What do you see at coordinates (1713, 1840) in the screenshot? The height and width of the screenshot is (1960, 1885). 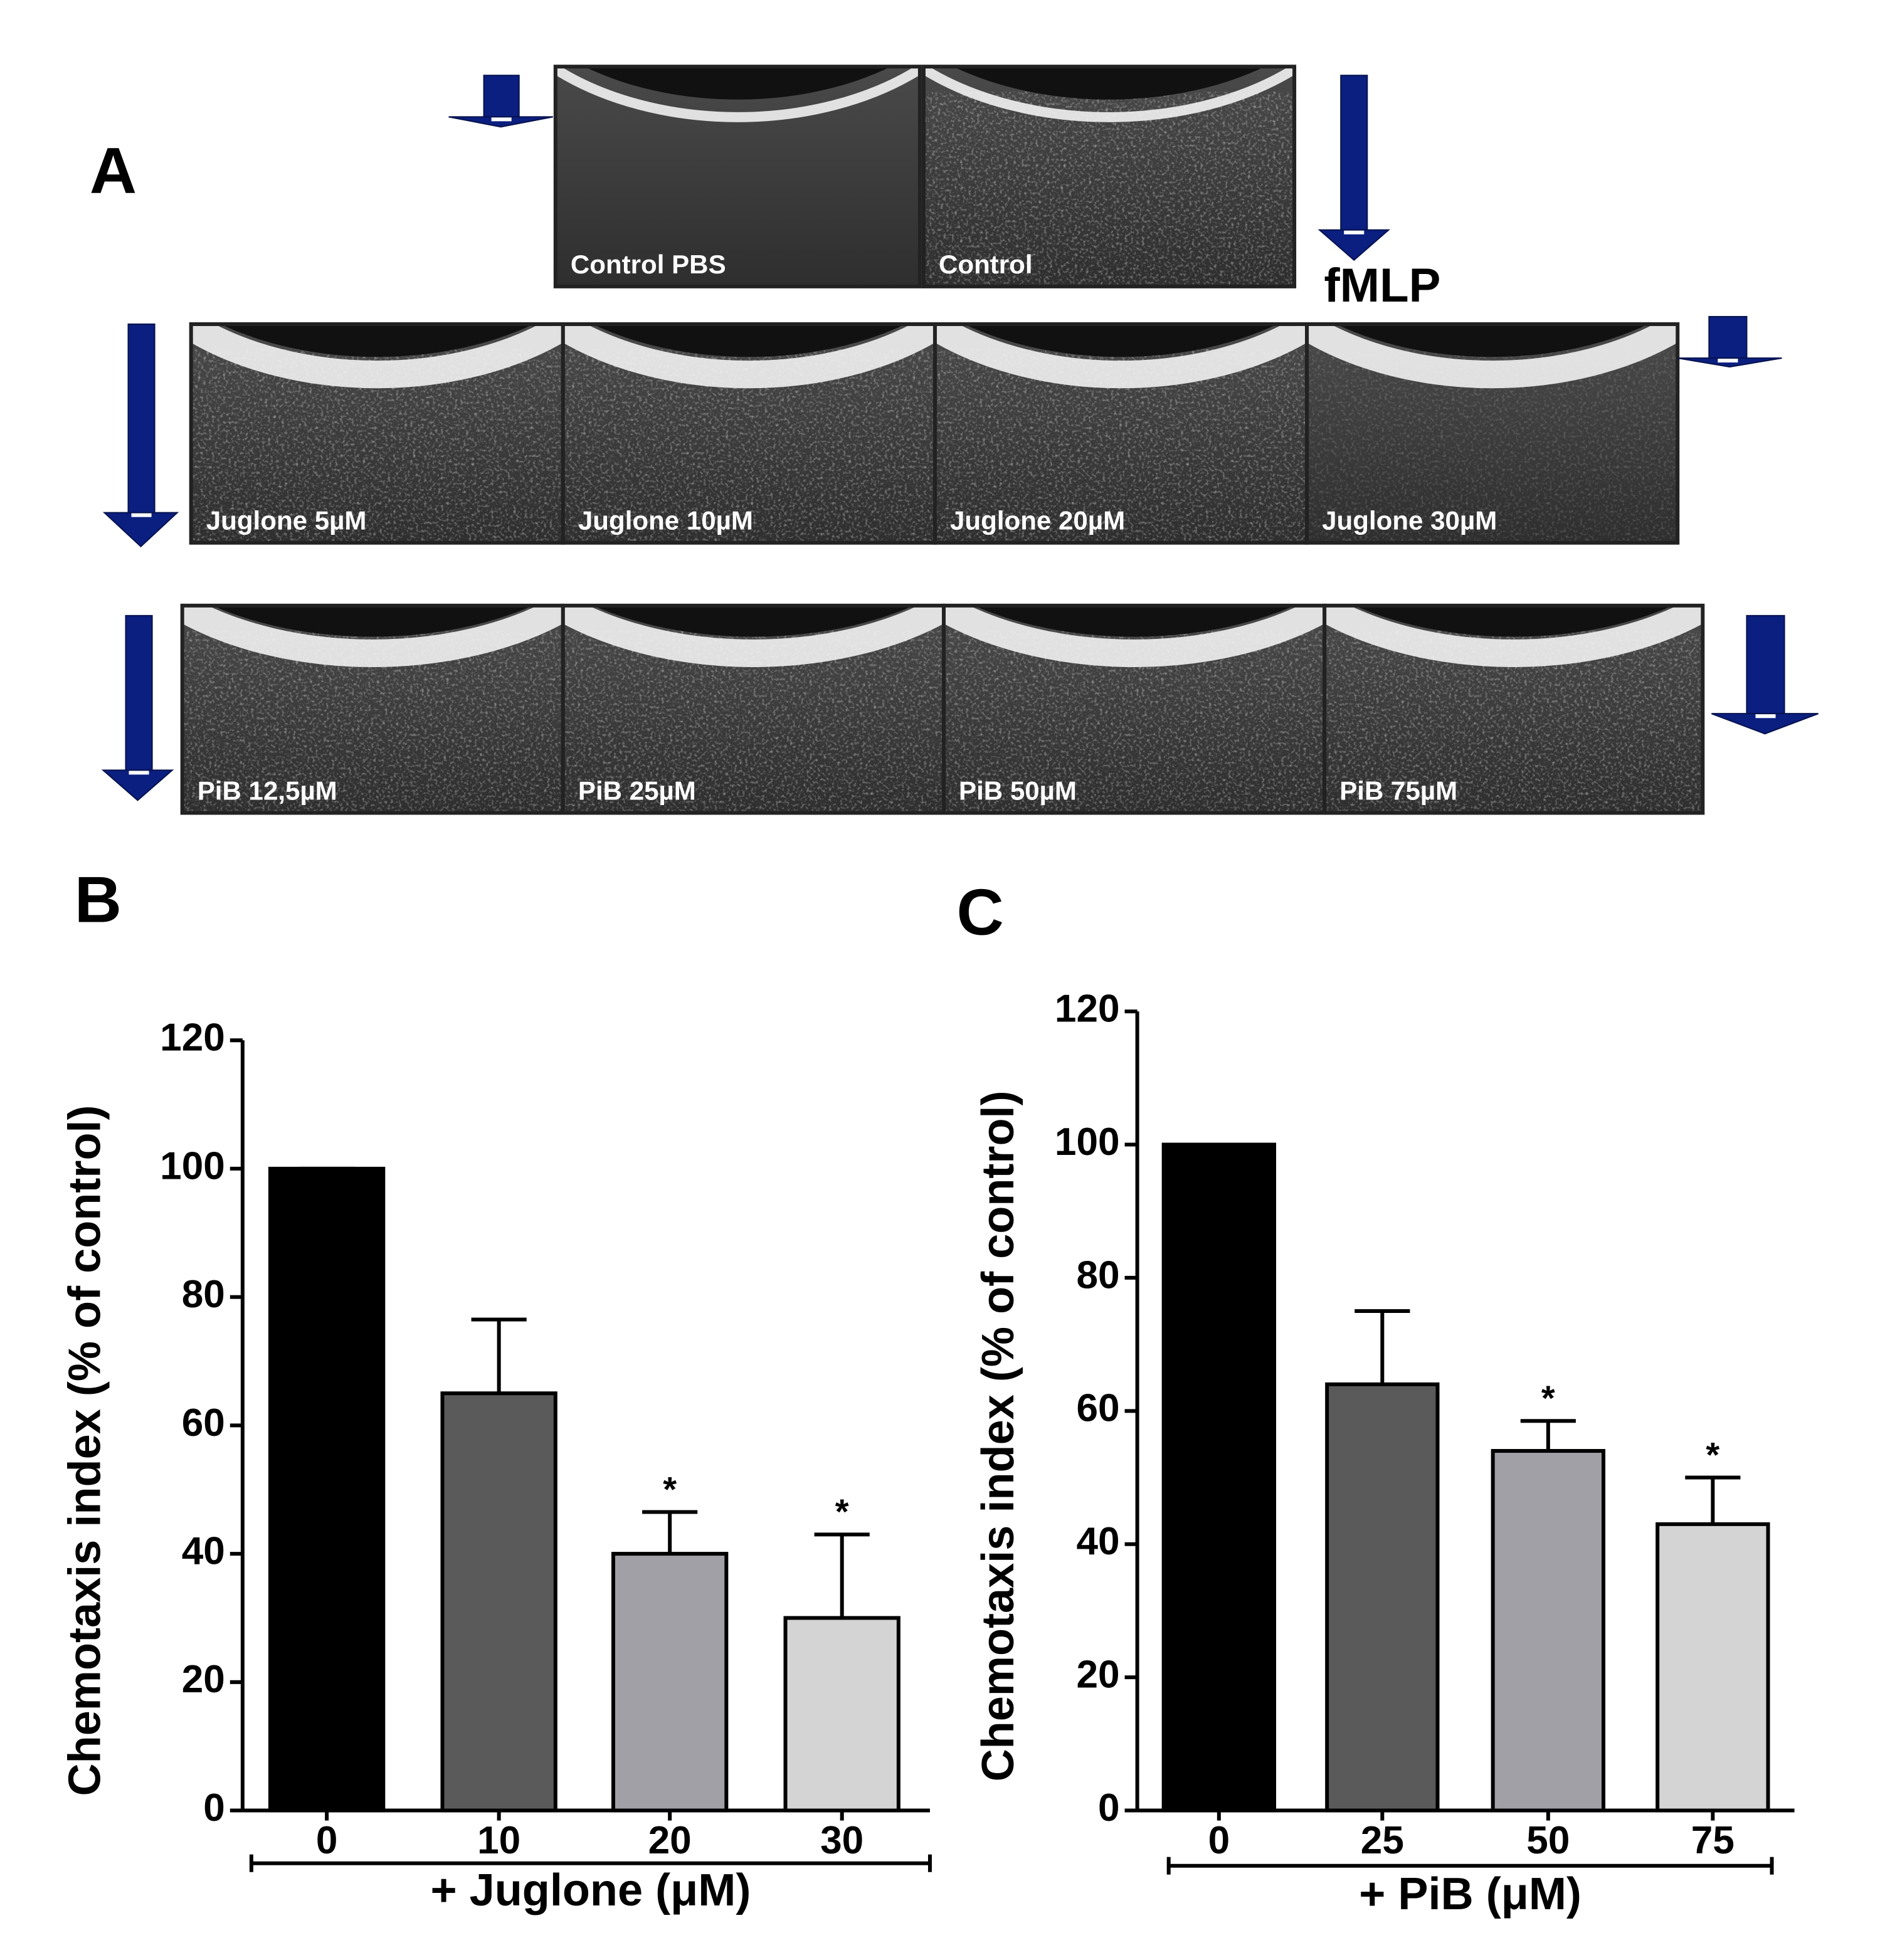 I see `x-tick-label: 75` at bounding box center [1713, 1840].